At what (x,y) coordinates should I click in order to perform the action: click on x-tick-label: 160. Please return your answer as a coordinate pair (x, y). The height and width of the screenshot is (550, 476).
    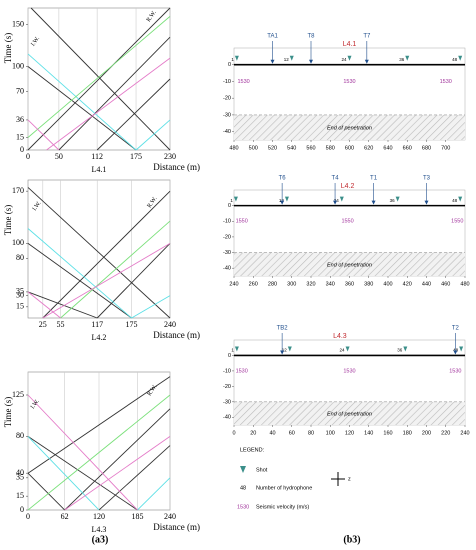
    Looking at the image, I should click on (387, 433).